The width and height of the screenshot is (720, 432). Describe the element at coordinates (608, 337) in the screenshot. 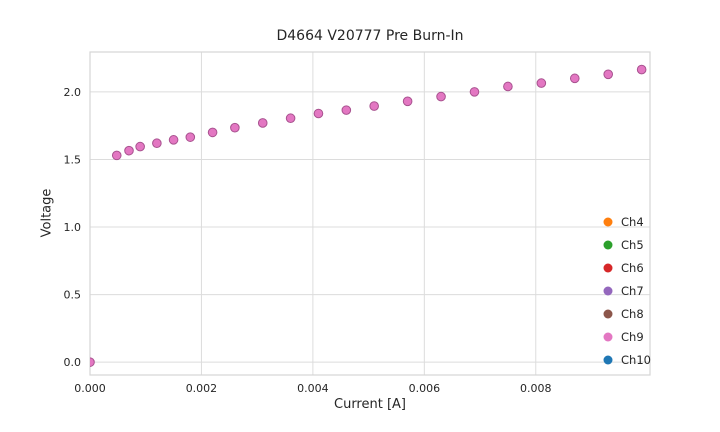

I see `legend-swatch-ch9` at that location.